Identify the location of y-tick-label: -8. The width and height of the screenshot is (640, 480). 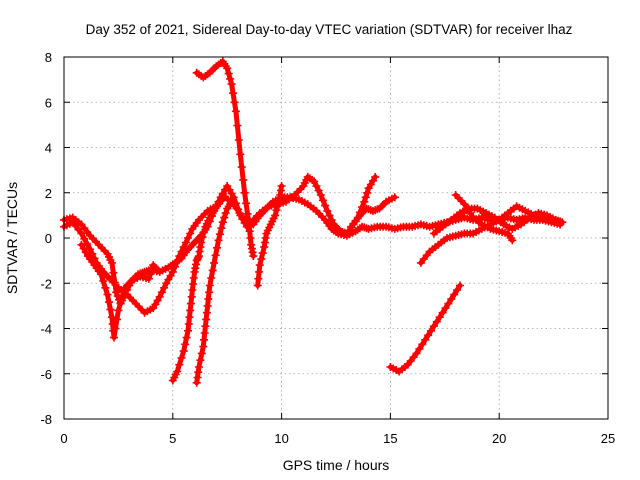
(46, 419).